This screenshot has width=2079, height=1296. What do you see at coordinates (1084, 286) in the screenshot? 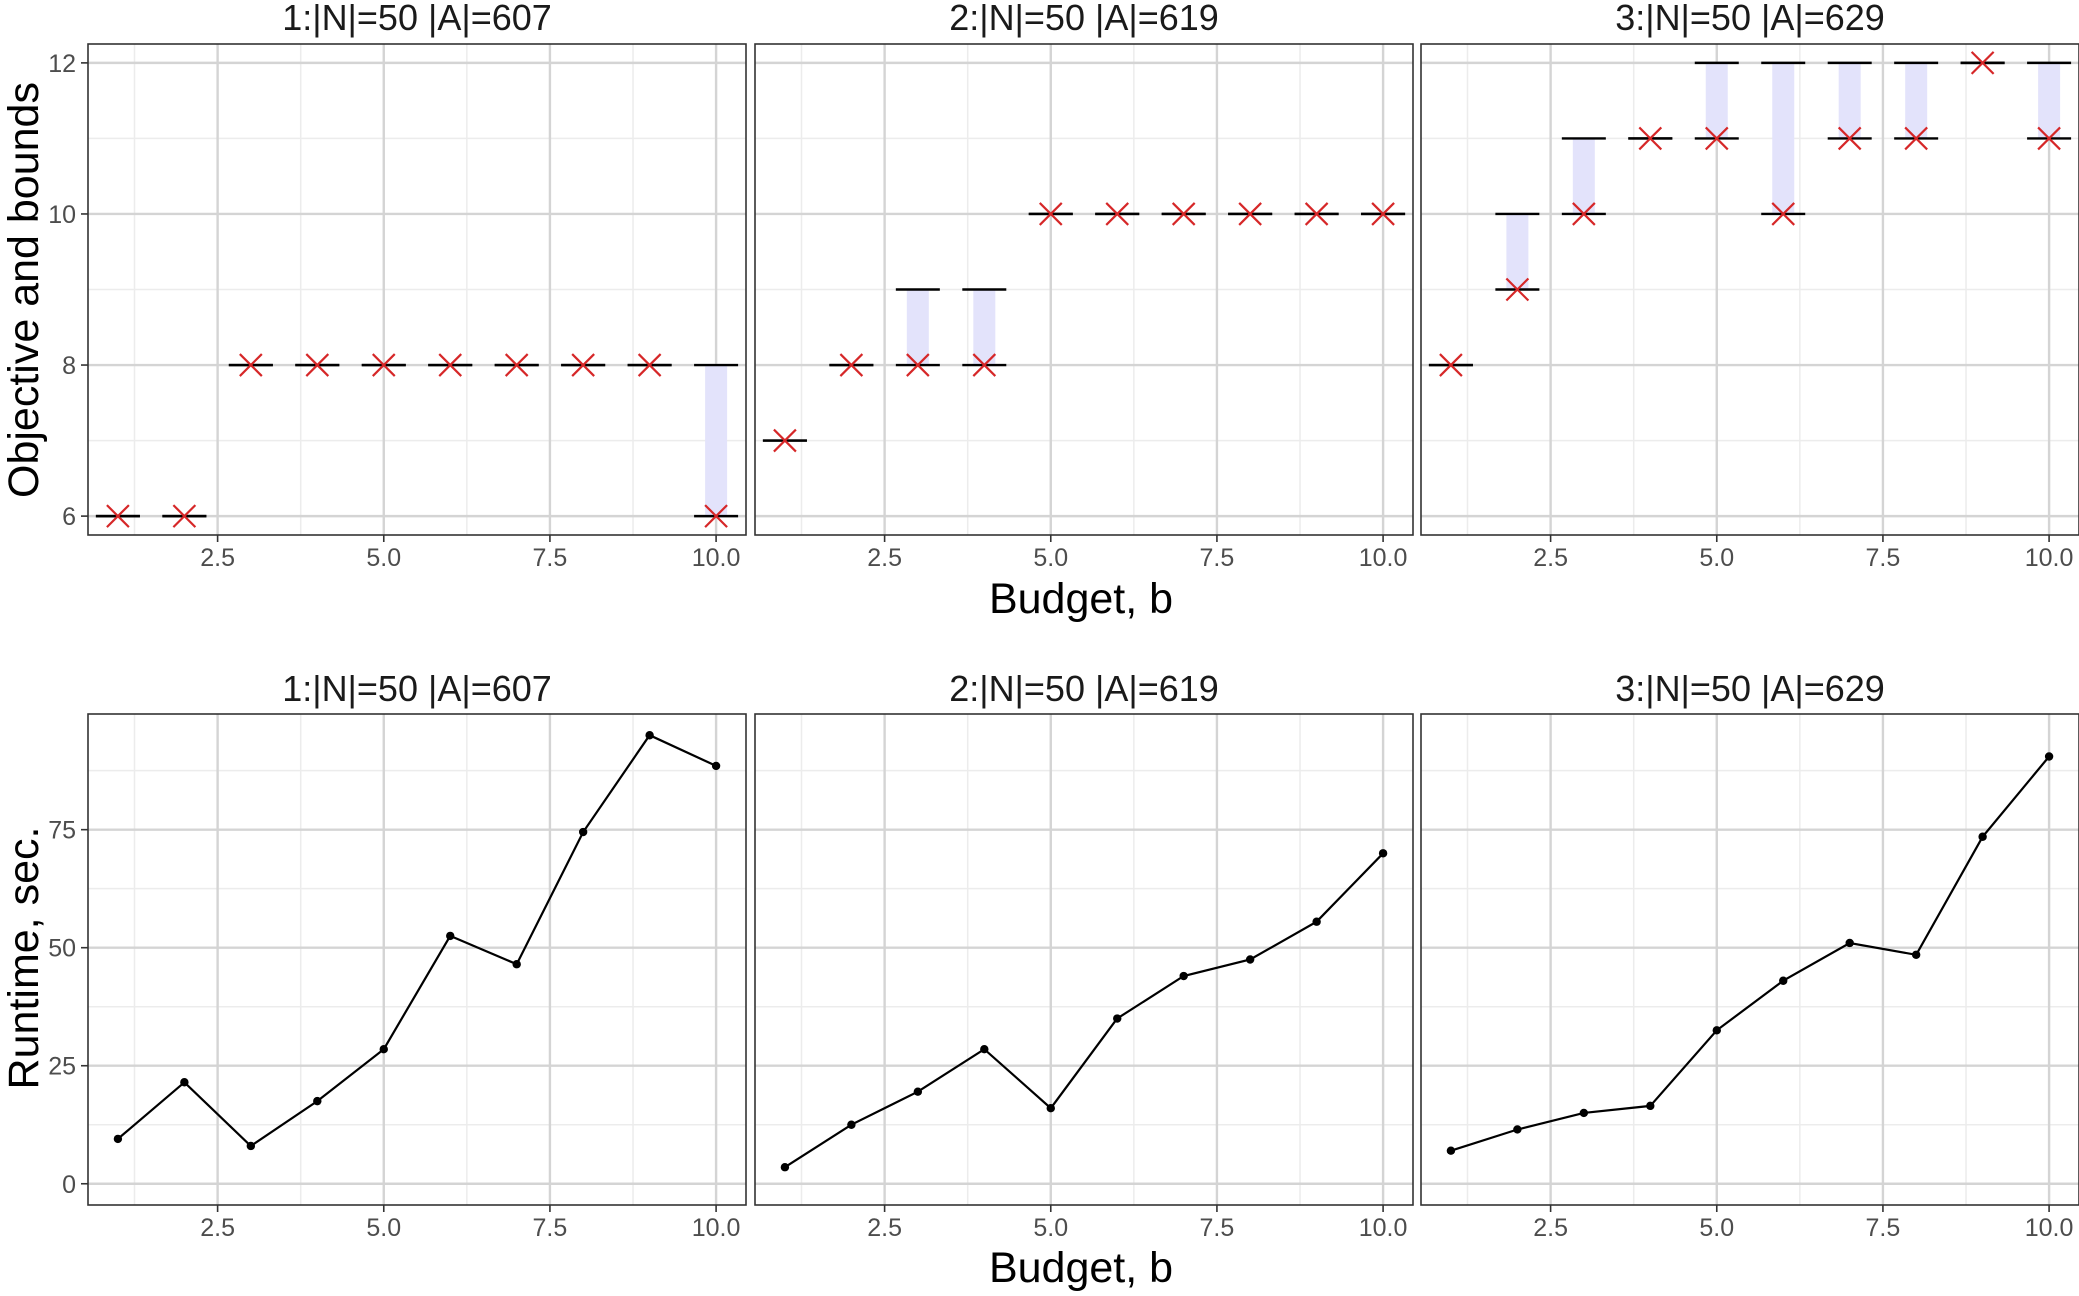
I see `panel-objective-2: 2:|N|=50 |A|=619 2.5 5.0 7.5 10.0` at bounding box center [1084, 286].